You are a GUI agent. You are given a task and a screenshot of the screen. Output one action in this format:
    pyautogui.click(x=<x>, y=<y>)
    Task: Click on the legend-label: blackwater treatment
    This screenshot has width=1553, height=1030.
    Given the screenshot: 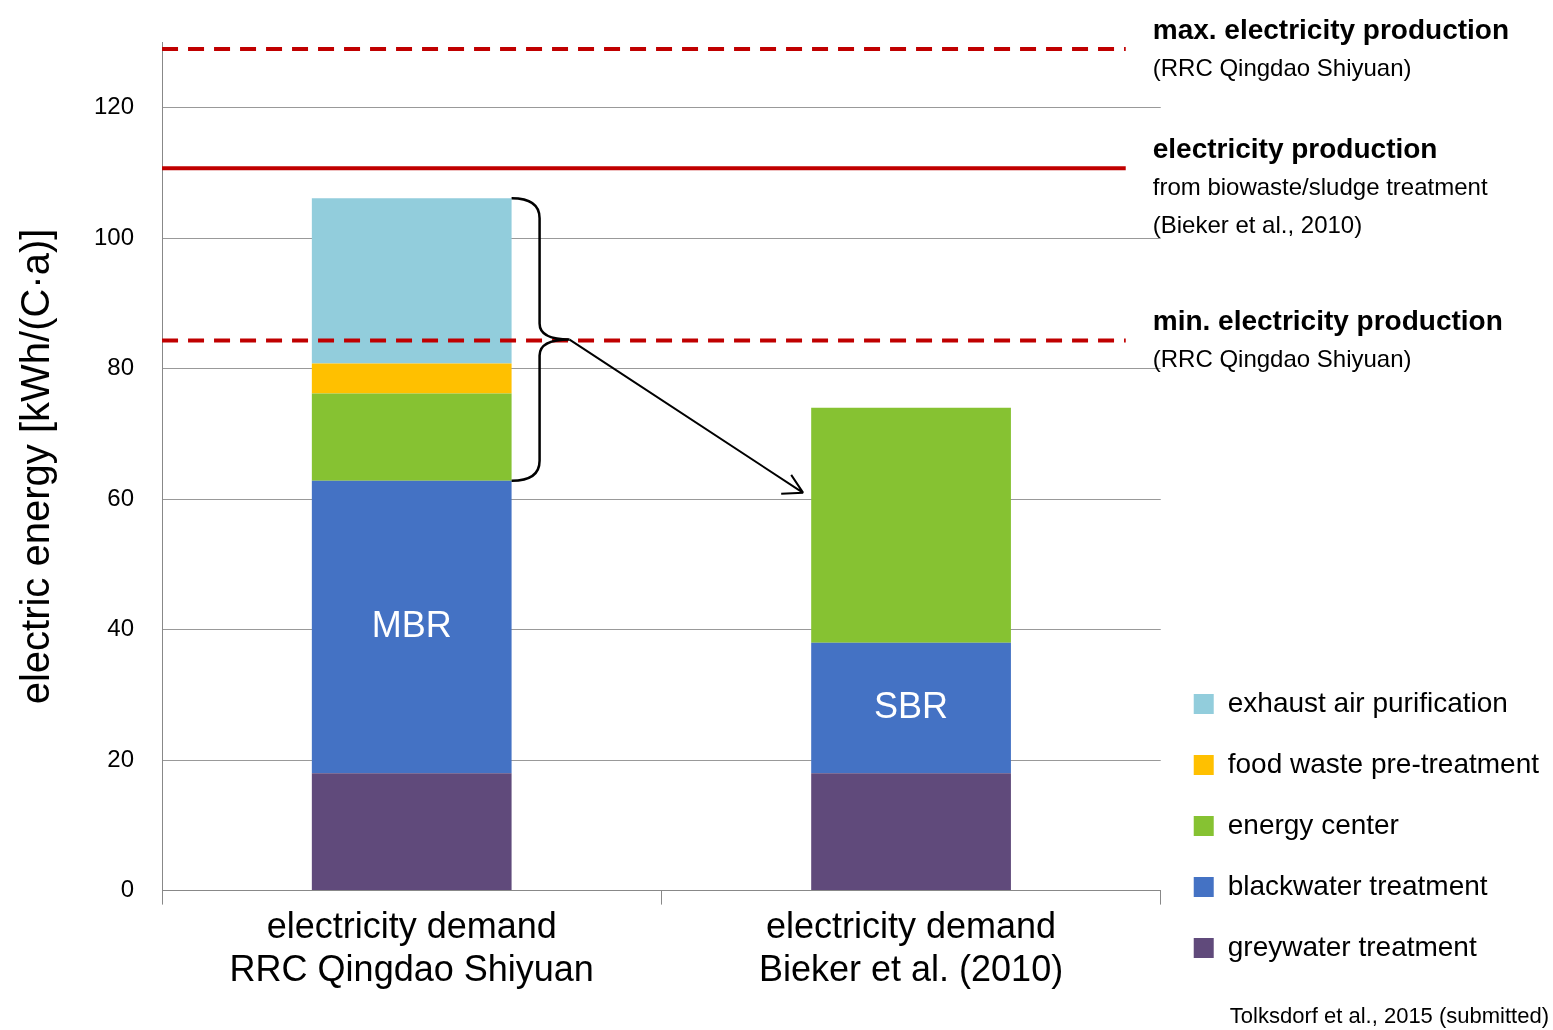 What is the action you would take?
    pyautogui.click(x=1357, y=885)
    